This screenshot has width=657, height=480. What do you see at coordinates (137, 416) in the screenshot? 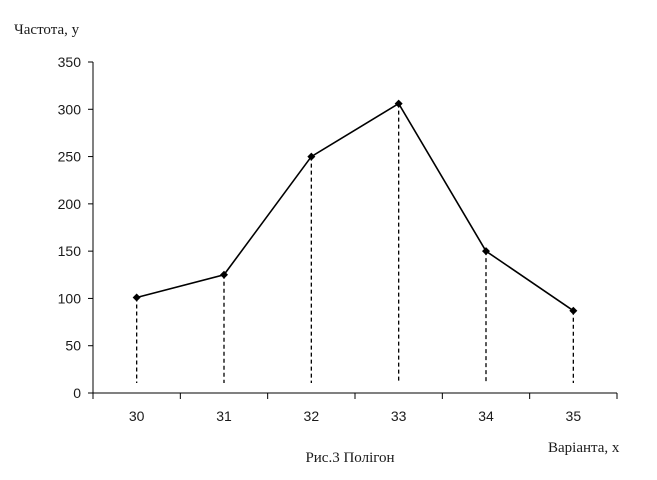
I see `x-tick-label: 30` at bounding box center [137, 416].